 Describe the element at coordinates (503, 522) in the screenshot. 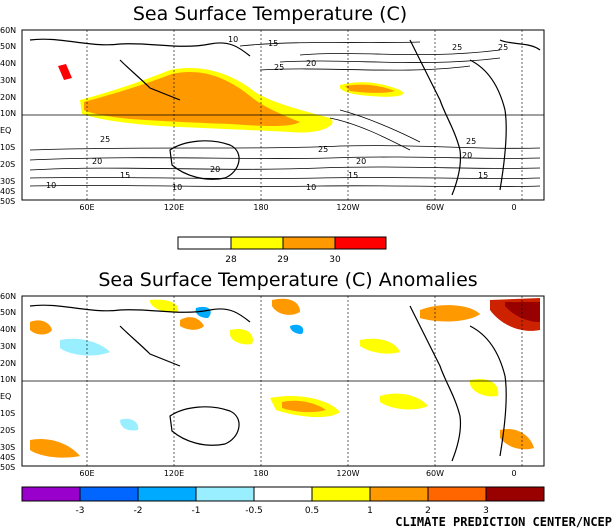

I see `credit-label: CLIMATE PREDICTION CENTER/NCEP` at that location.